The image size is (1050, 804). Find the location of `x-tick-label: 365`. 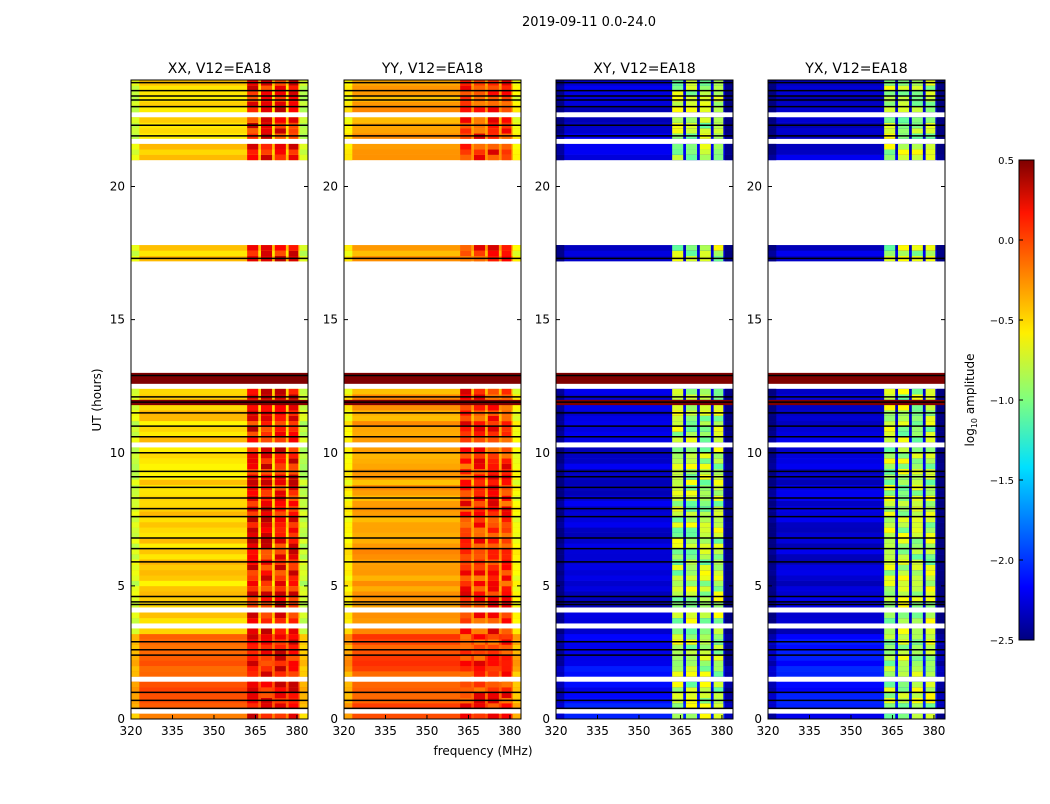

x-tick-label: 365 is located at coordinates (892, 731).